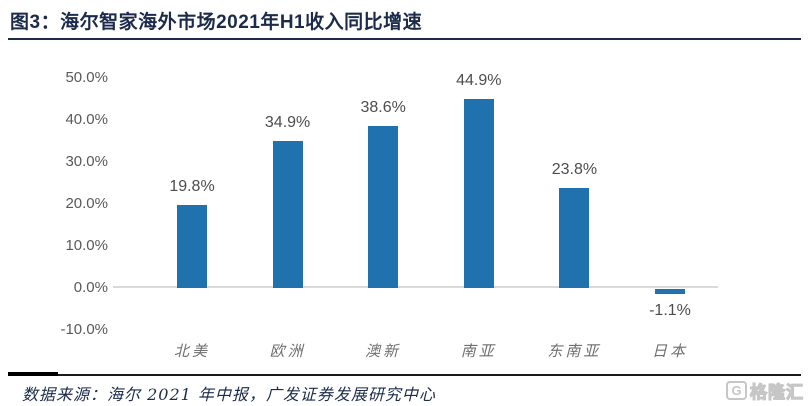 The height and width of the screenshot is (406, 809). I want to click on figure-title: 图3：海尔智家海外市场2021年H1收入同比增速, so click(216, 22).